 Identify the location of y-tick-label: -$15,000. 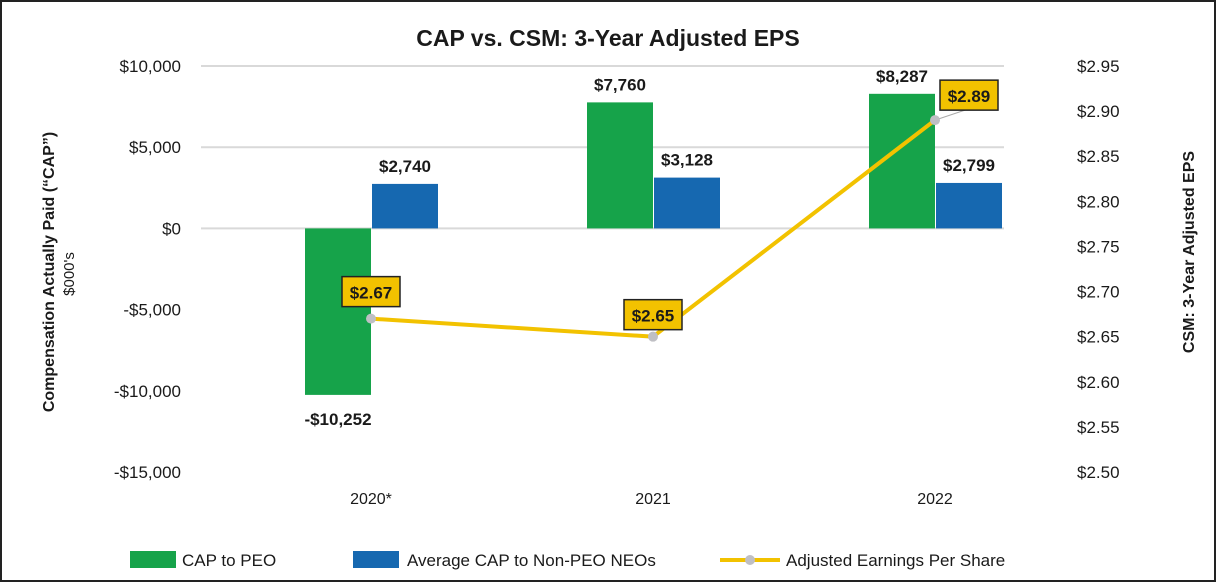
(147, 472).